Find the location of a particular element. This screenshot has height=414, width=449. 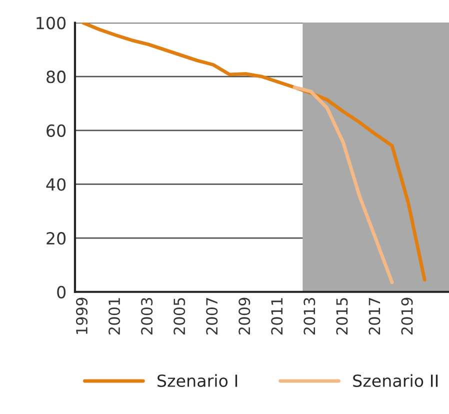

y-tick-label: 80 is located at coordinates (56, 77).